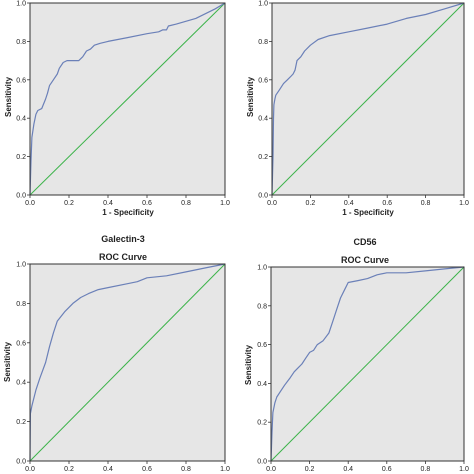  I want to click on panel-title: CD56, so click(364, 242).